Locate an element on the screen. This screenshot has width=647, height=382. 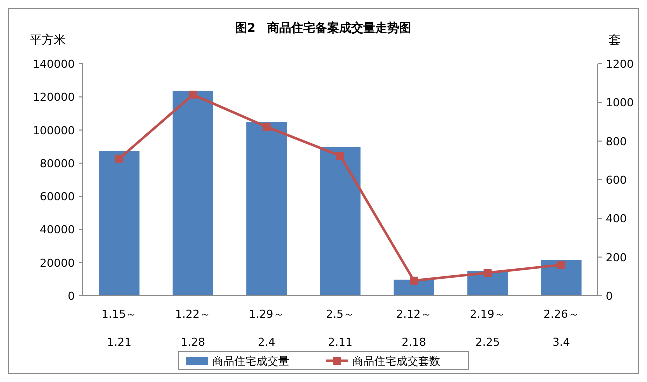
y-tick-label: 60000 is located at coordinates (57, 197).